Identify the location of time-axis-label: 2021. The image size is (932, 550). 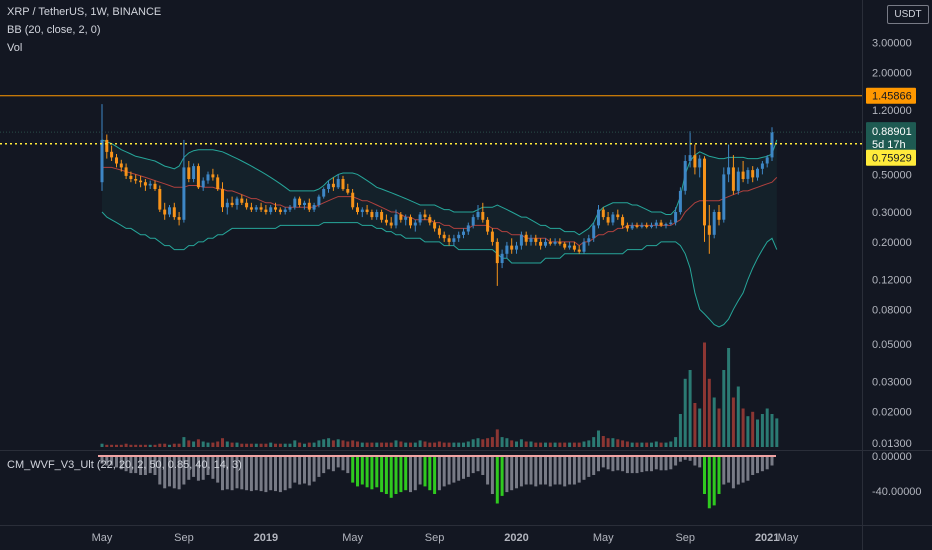
(767, 538).